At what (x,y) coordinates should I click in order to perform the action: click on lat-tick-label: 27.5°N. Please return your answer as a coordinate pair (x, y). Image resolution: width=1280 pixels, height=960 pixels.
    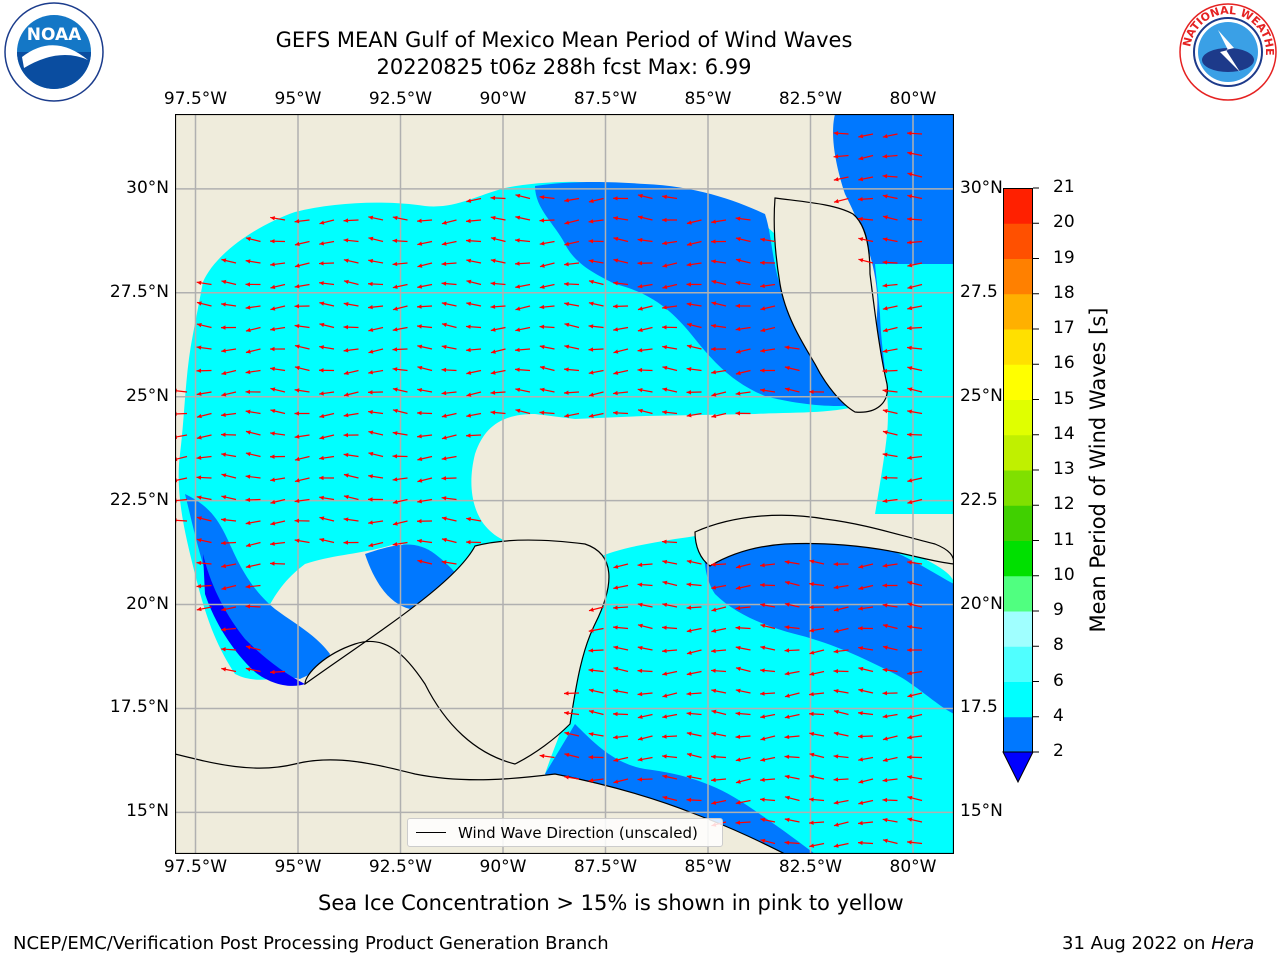
    Looking at the image, I should click on (139, 291).